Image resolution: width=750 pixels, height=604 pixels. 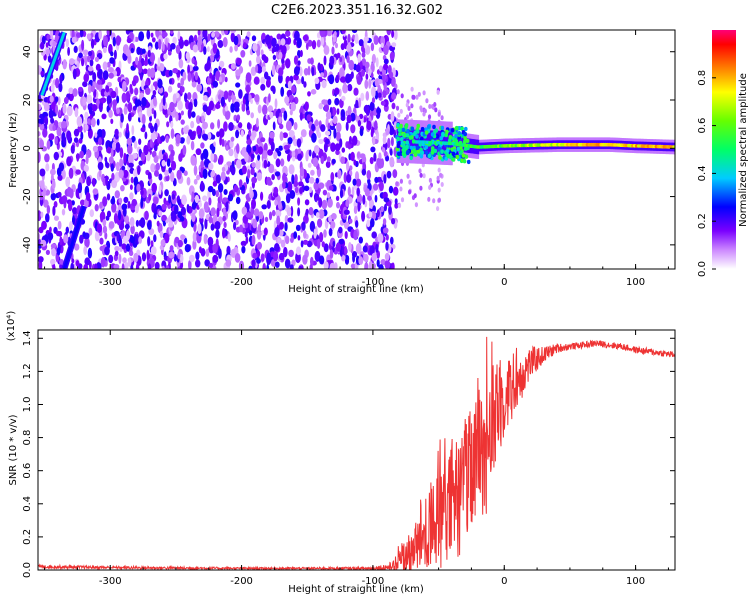 I want to click on y-tick-label: 0.0, so click(x=27, y=570).